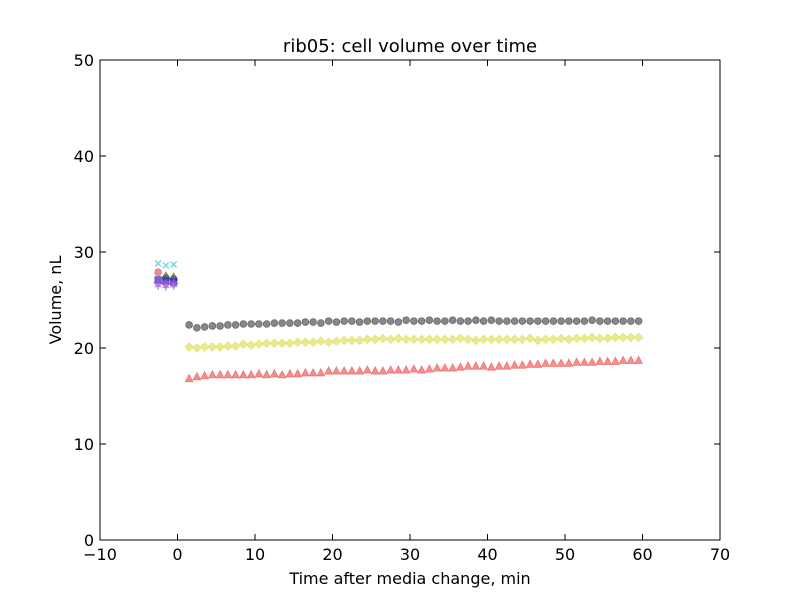 Image resolution: width=800 pixels, height=600 pixels. I want to click on x-tick-label: 20, so click(332, 554).